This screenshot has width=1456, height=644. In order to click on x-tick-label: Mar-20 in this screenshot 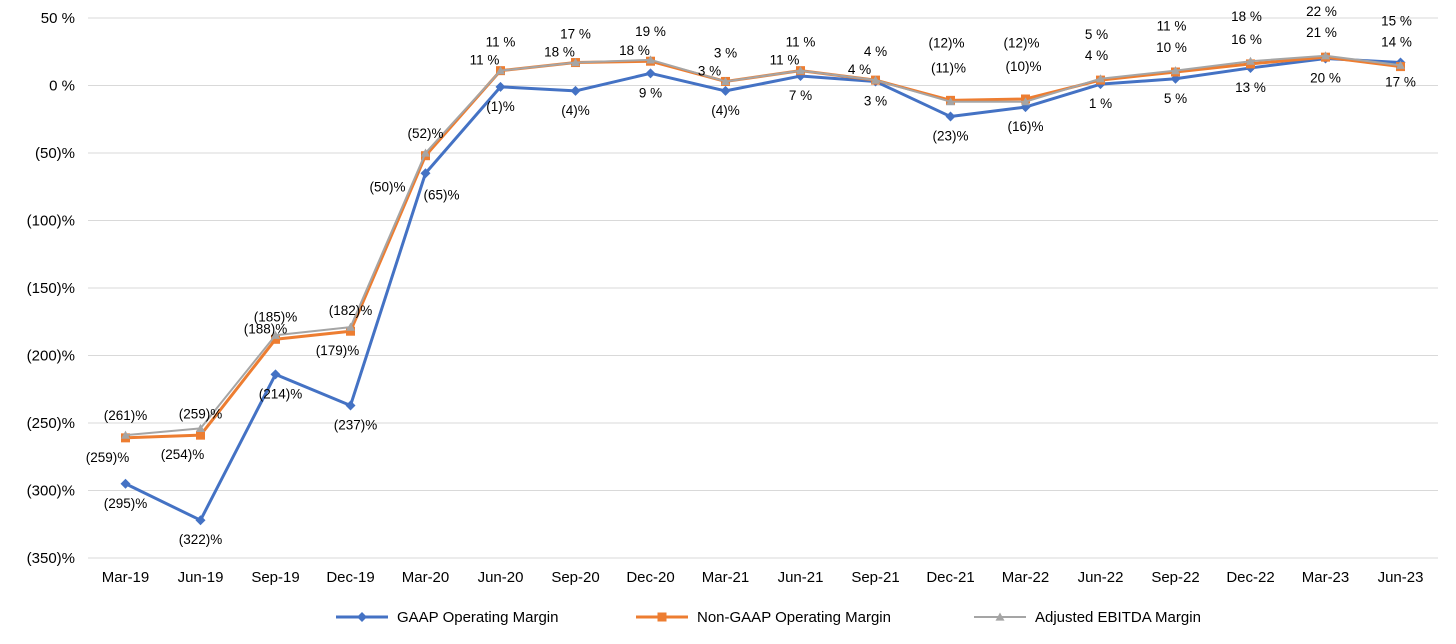, I will do `click(426, 577)`.